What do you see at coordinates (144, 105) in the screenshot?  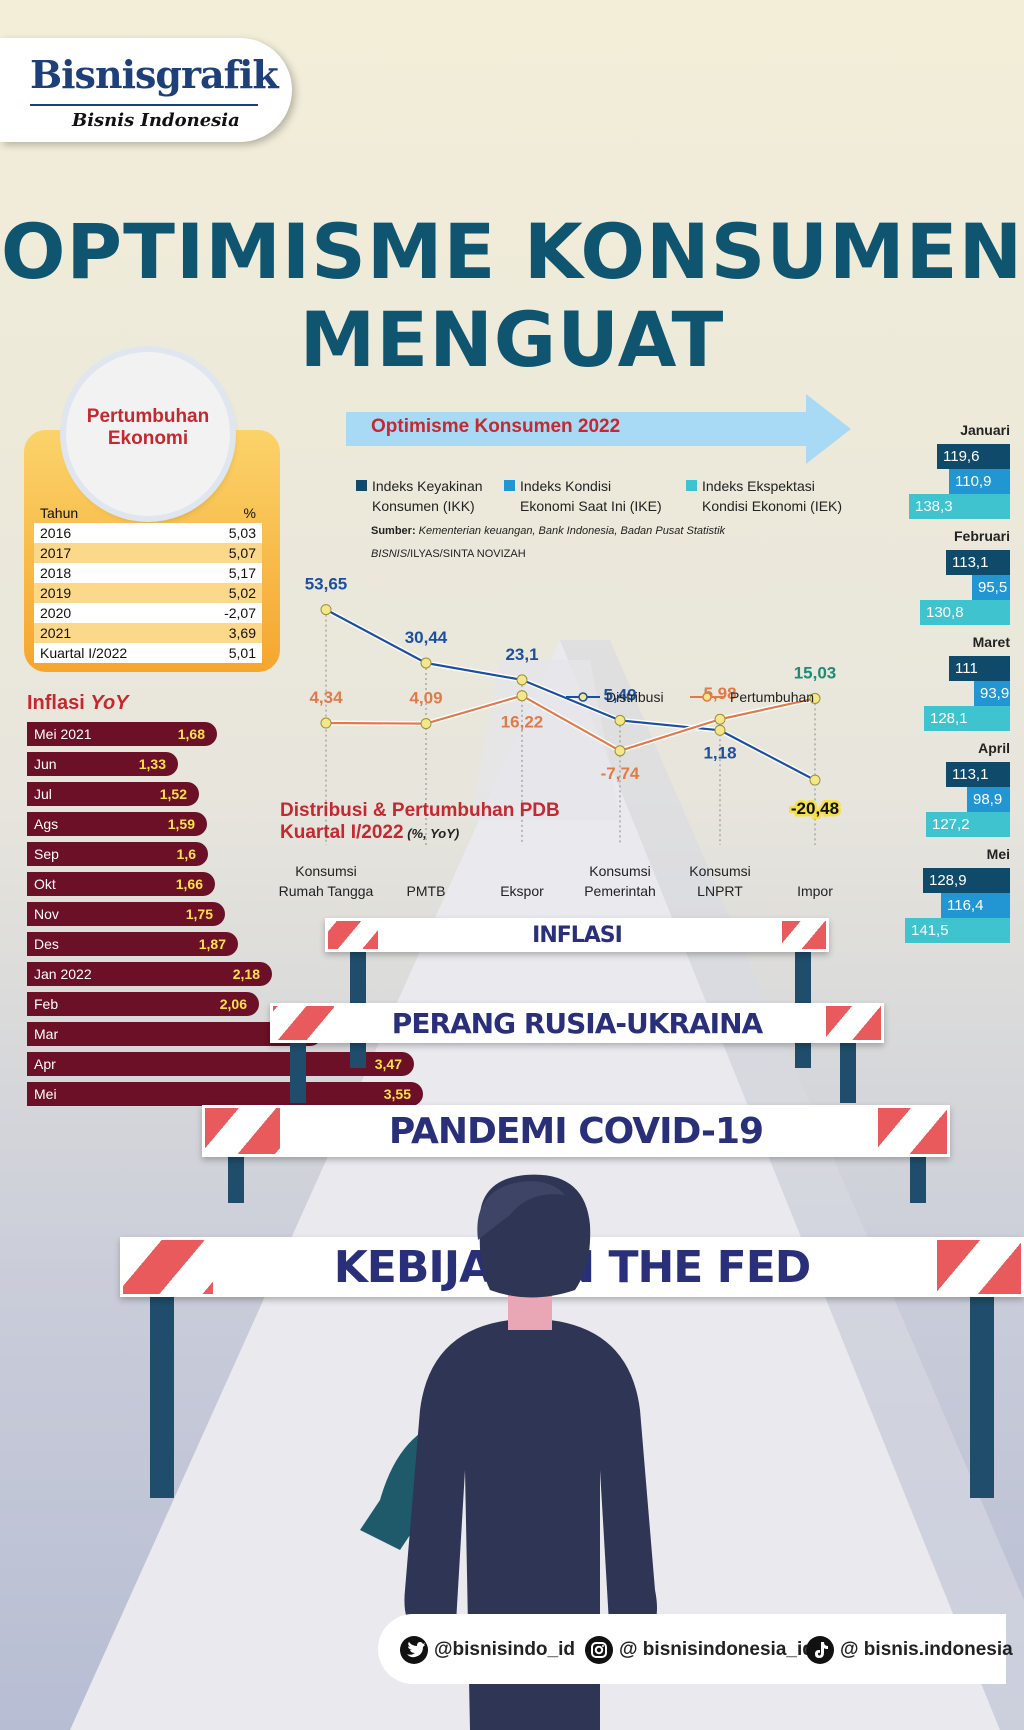 I see `logo-divider` at bounding box center [144, 105].